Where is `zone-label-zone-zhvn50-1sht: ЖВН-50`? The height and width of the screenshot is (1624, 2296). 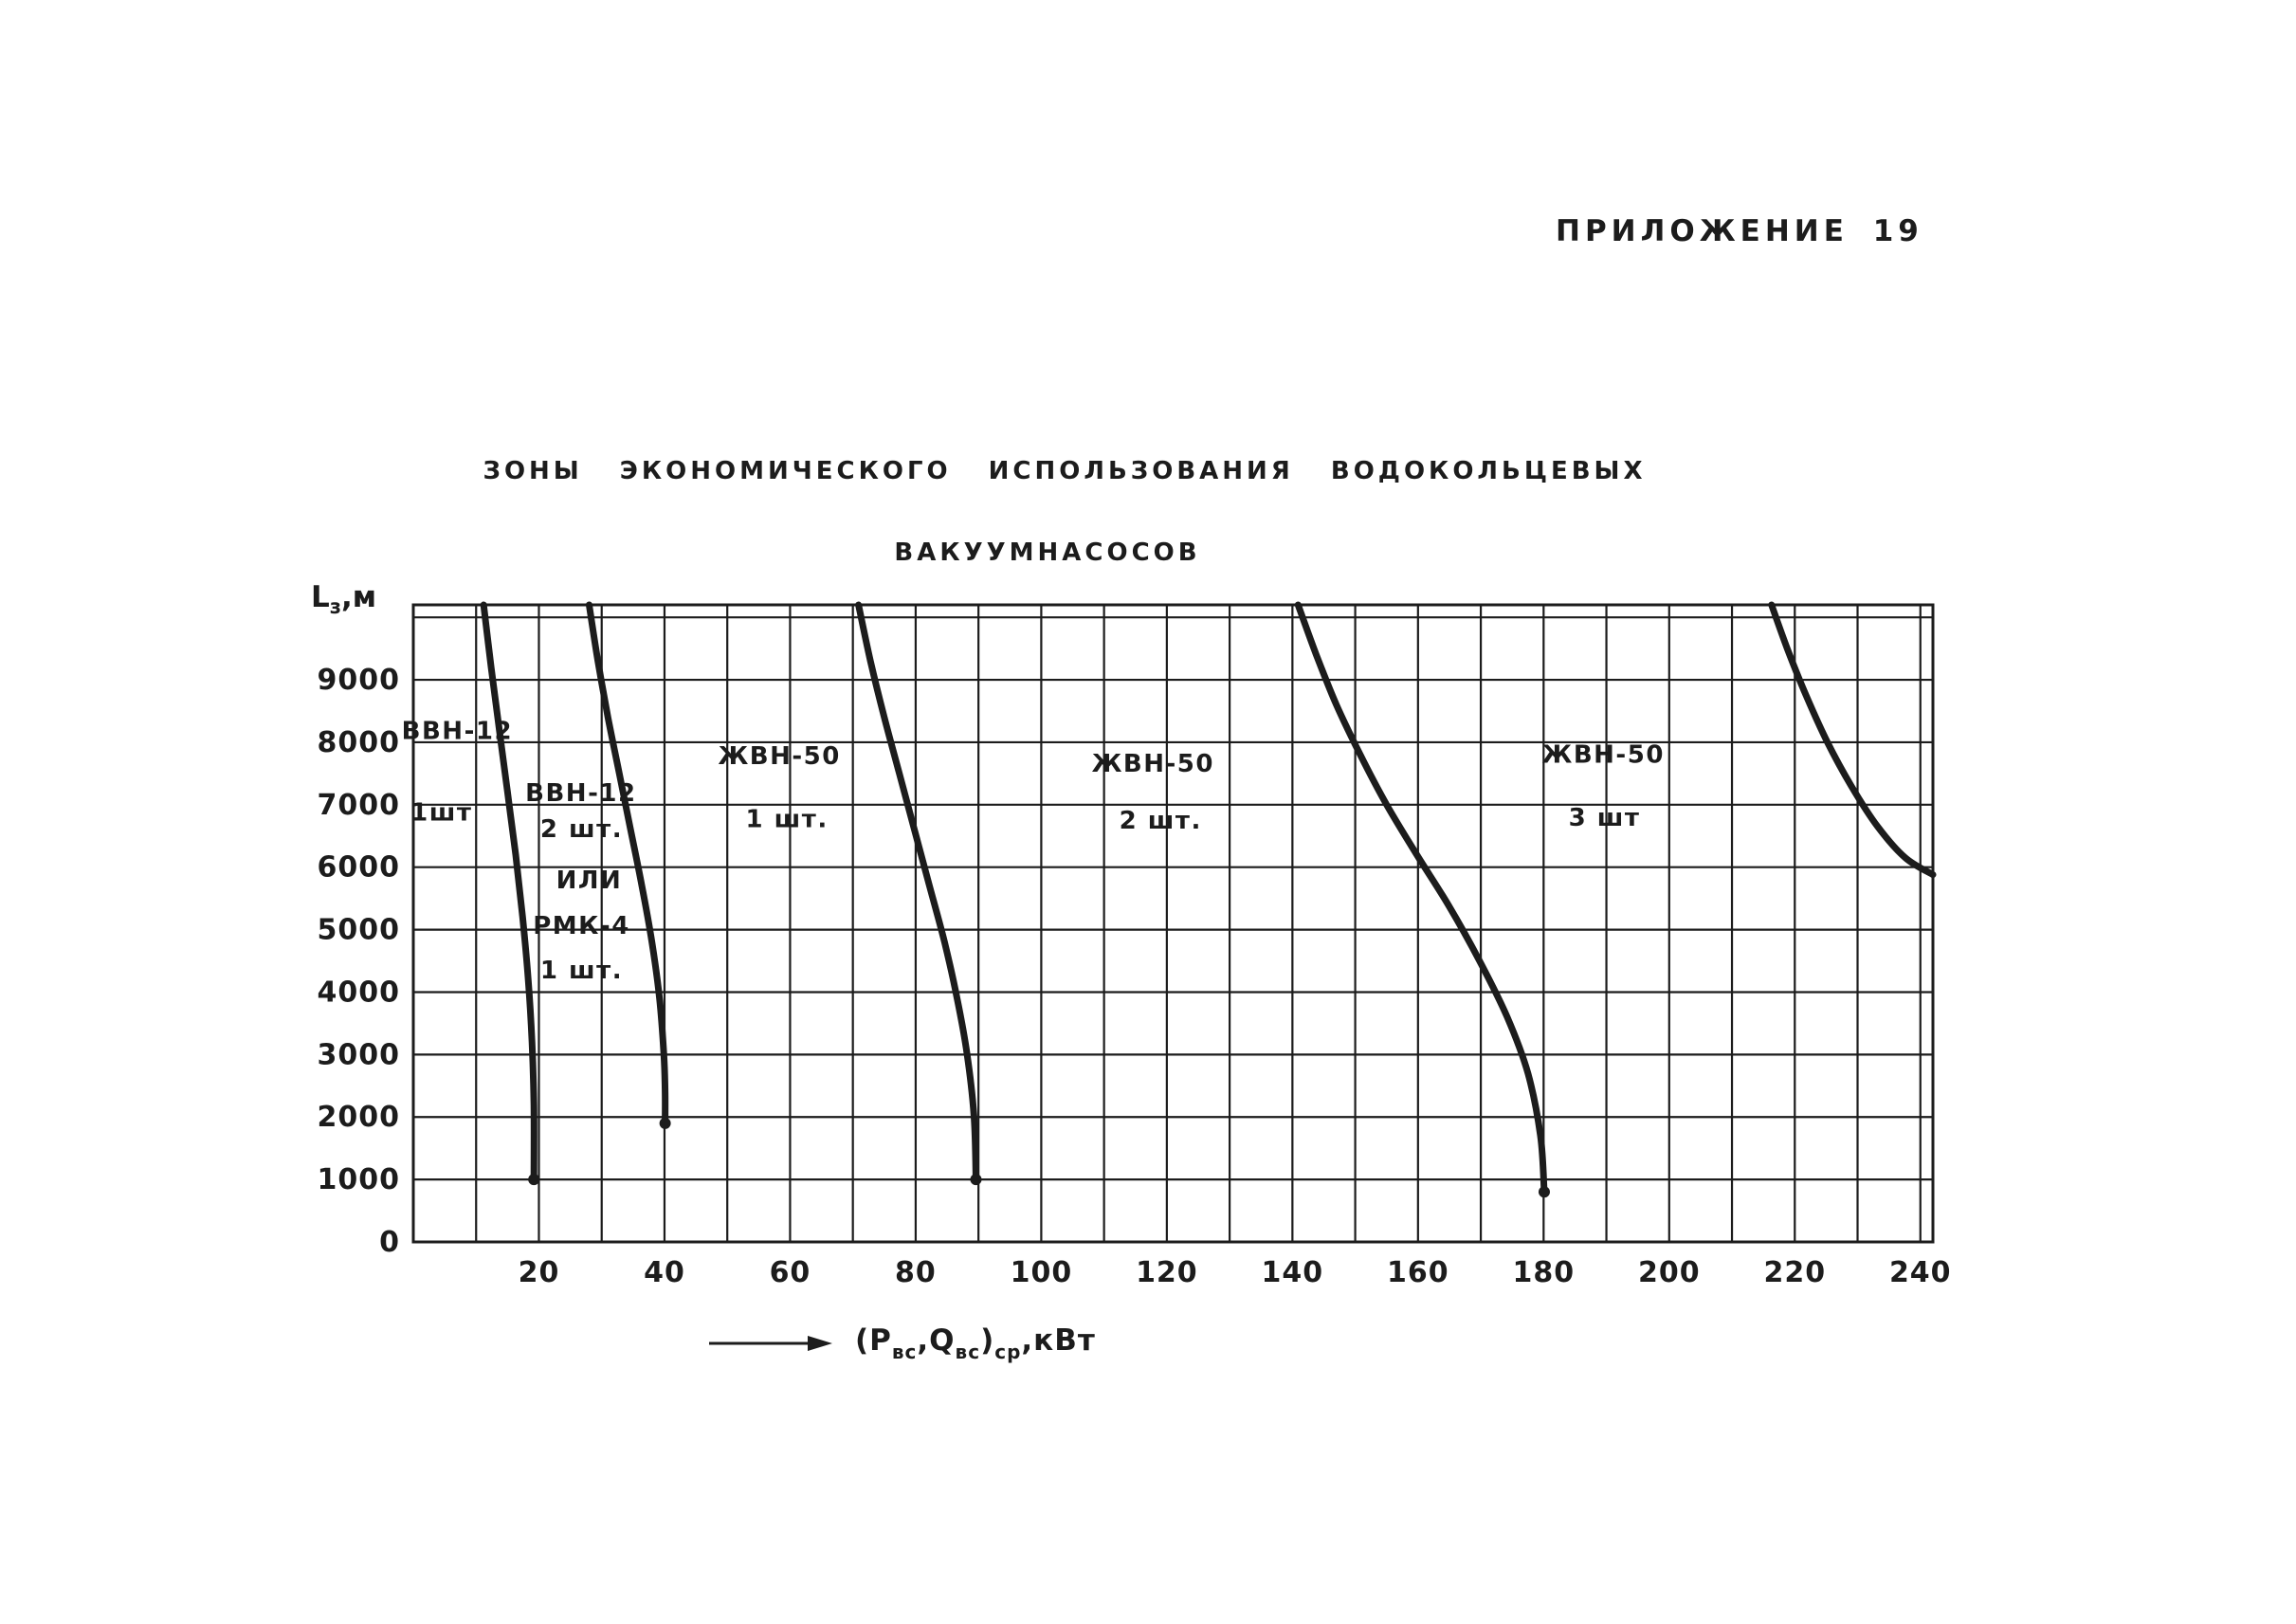 zone-label-zone-zhvn50-1sht: ЖВН-50 is located at coordinates (779, 756).